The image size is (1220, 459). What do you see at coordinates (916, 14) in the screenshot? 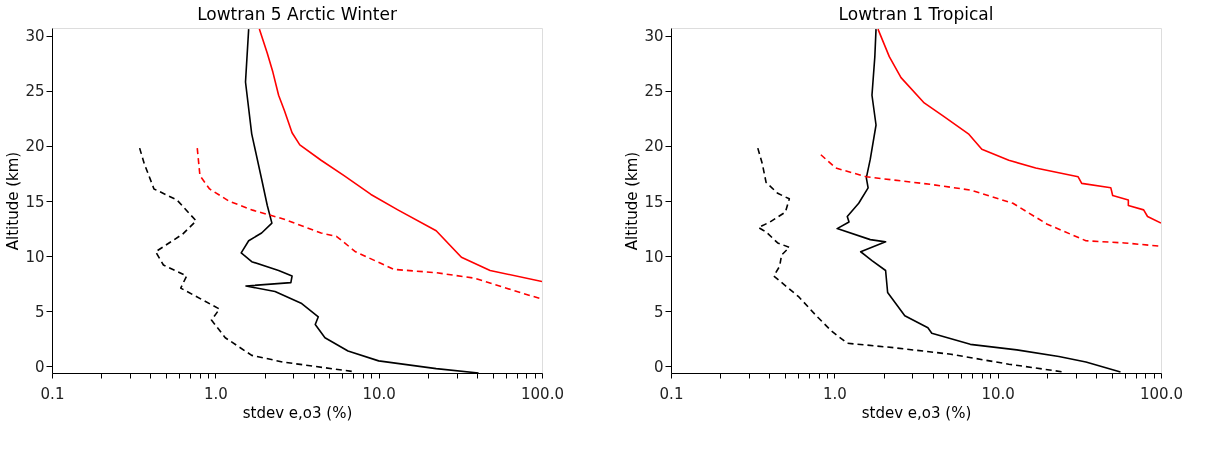
I see `chart-title: Lowtran 1 Tropical` at bounding box center [916, 14].